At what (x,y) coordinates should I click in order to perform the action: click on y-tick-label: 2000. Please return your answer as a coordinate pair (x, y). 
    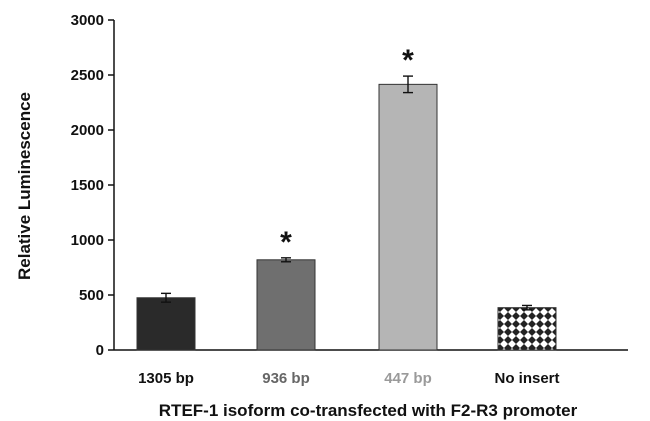
    Looking at the image, I should click on (87, 130).